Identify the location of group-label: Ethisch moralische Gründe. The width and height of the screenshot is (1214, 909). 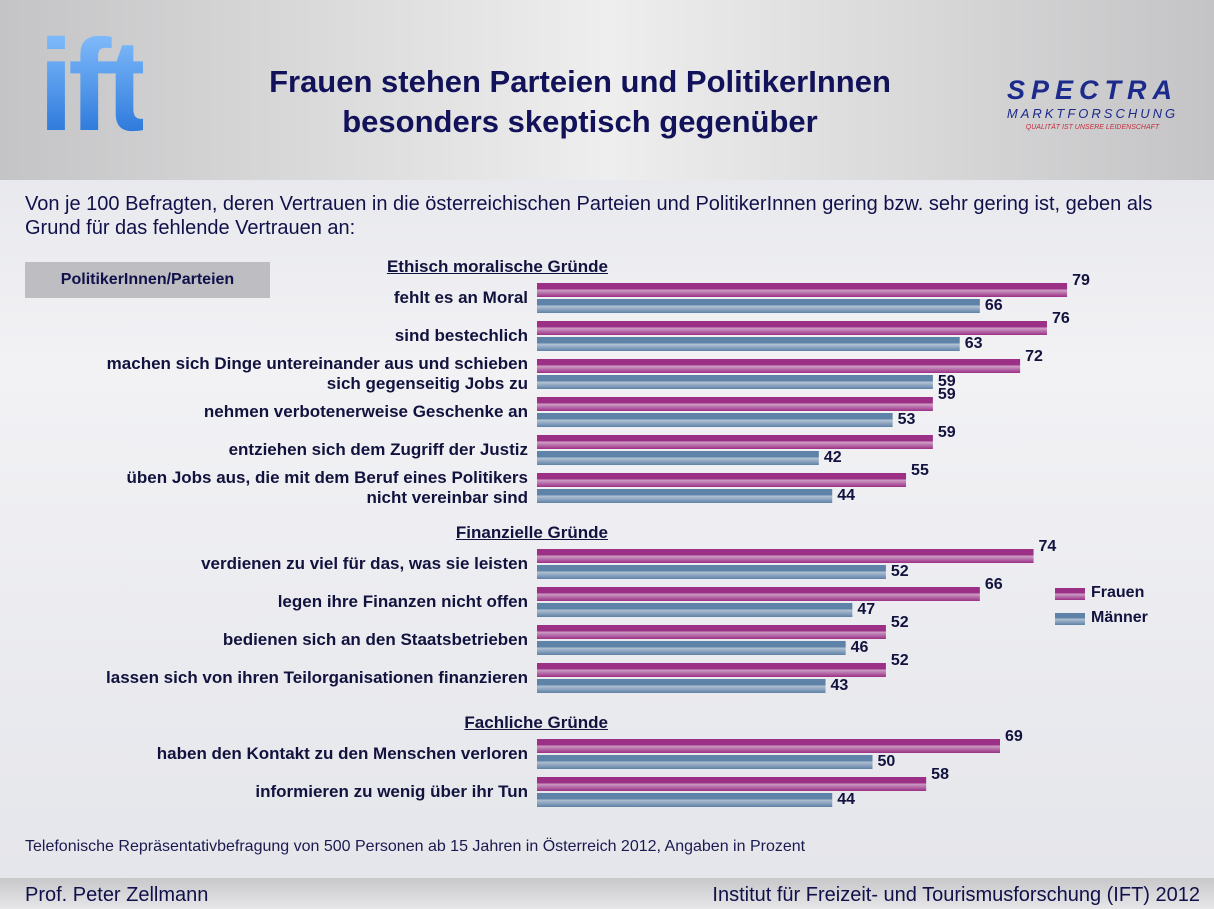
(497, 266).